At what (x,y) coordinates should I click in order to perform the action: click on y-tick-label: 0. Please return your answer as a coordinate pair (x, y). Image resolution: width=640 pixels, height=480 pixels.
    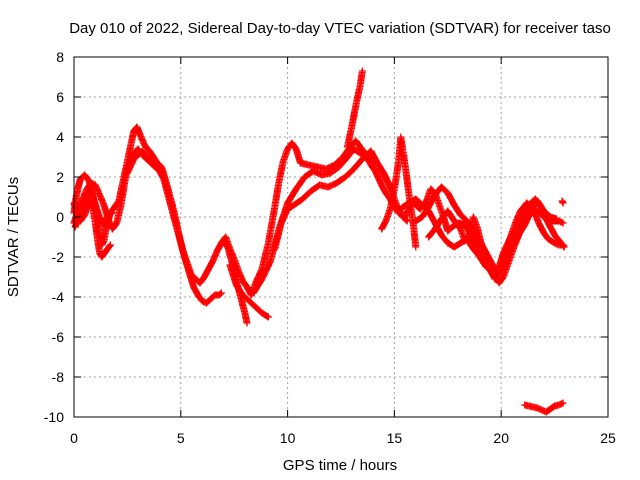
    Looking at the image, I should click on (60, 217).